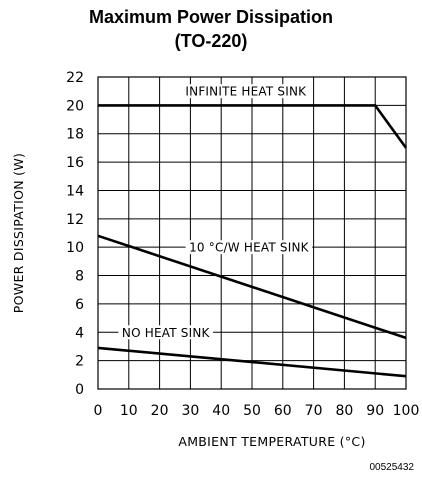  What do you see at coordinates (75, 78) in the screenshot?
I see `y-tick-label-22: 22` at bounding box center [75, 78].